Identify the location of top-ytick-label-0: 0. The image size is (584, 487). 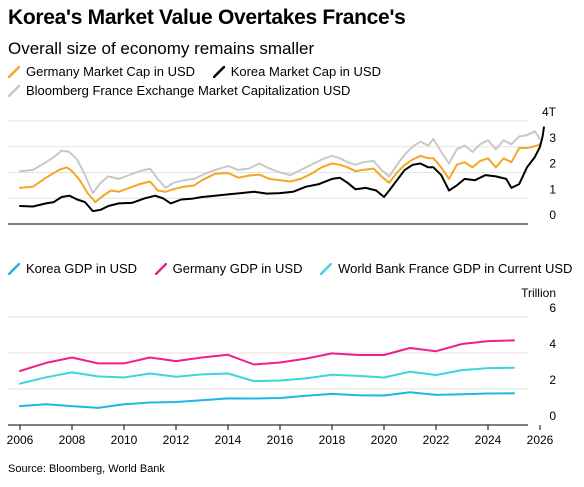
(552, 215).